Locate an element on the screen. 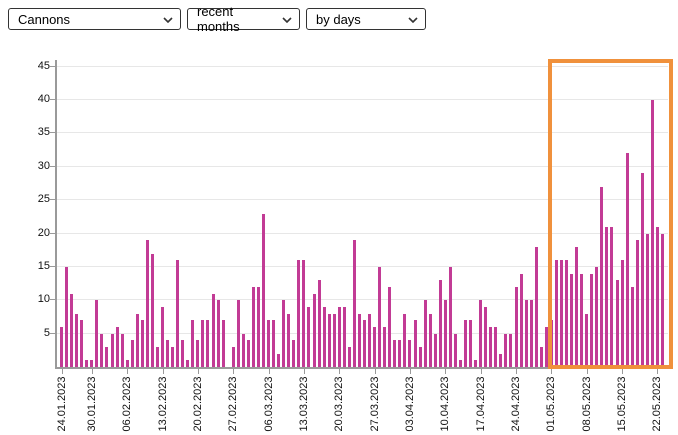  x-tick-label: 03.04.2023 is located at coordinates (409, 404).